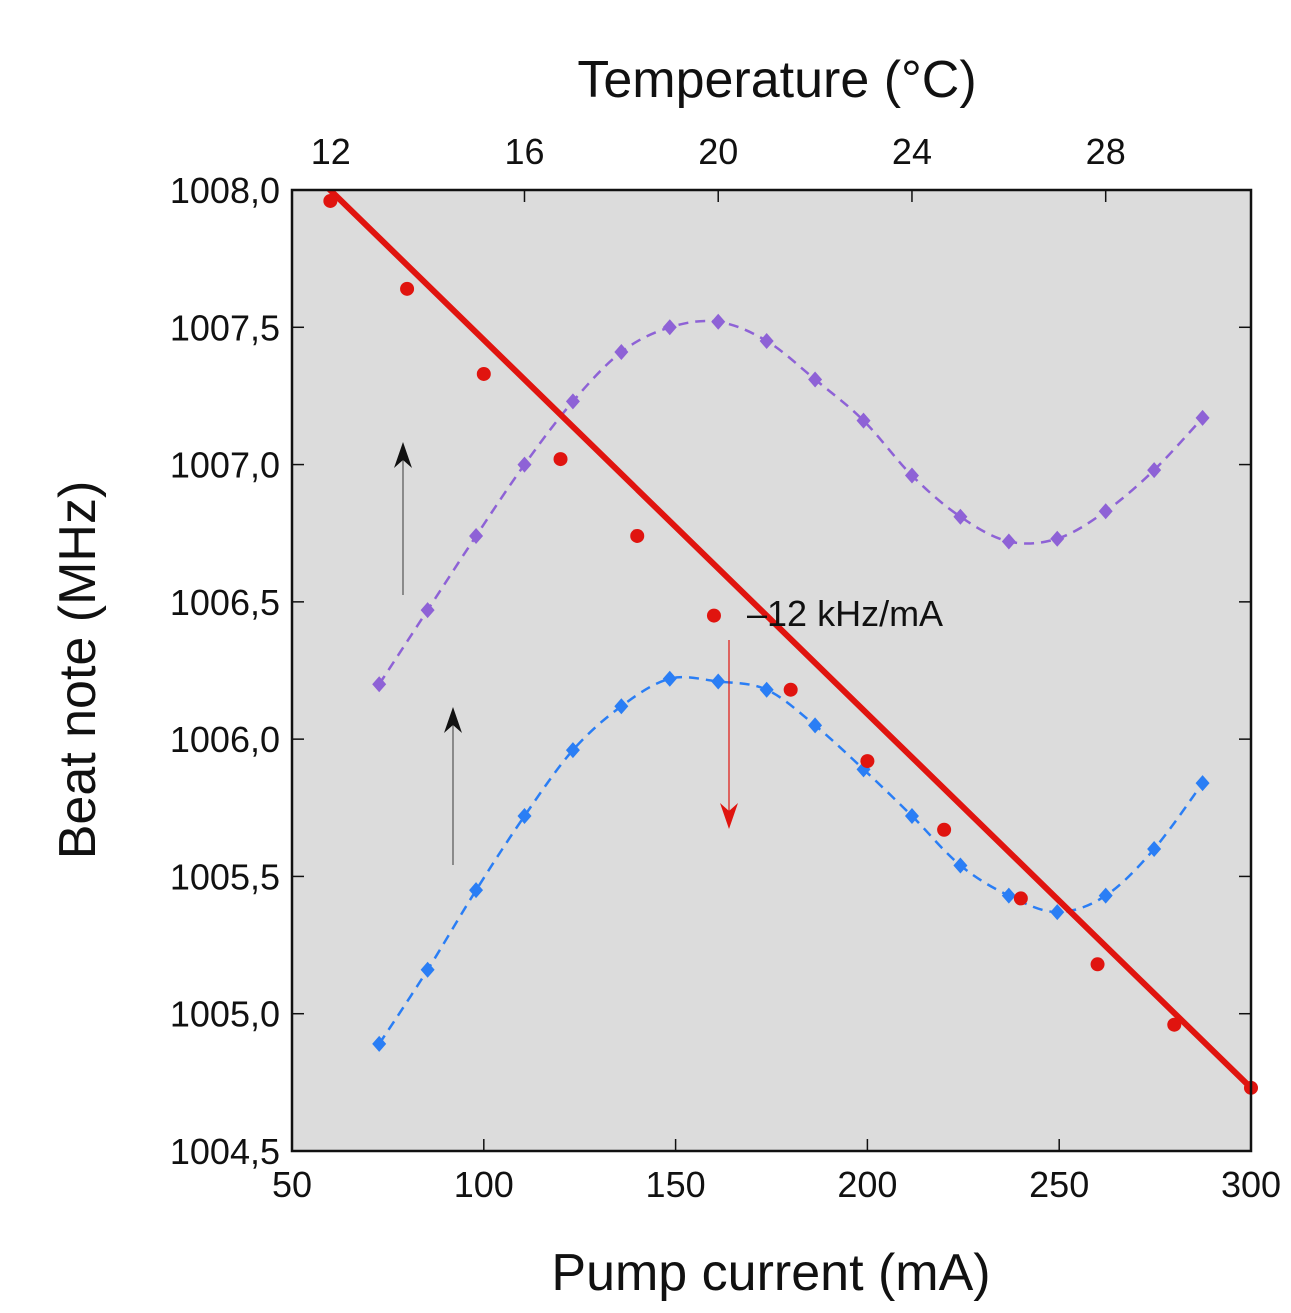 This screenshot has width=1291, height=1313. What do you see at coordinates (78, 670) in the screenshot?
I see `y-axis-title: Beat note (MHz)` at bounding box center [78, 670].